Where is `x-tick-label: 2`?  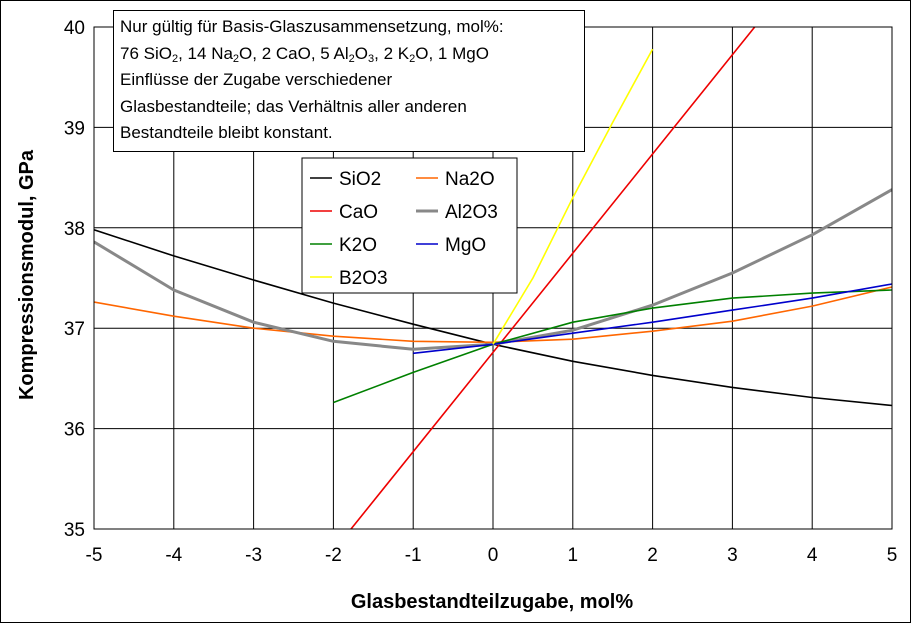 x-tick-label: 2 is located at coordinates (652, 555).